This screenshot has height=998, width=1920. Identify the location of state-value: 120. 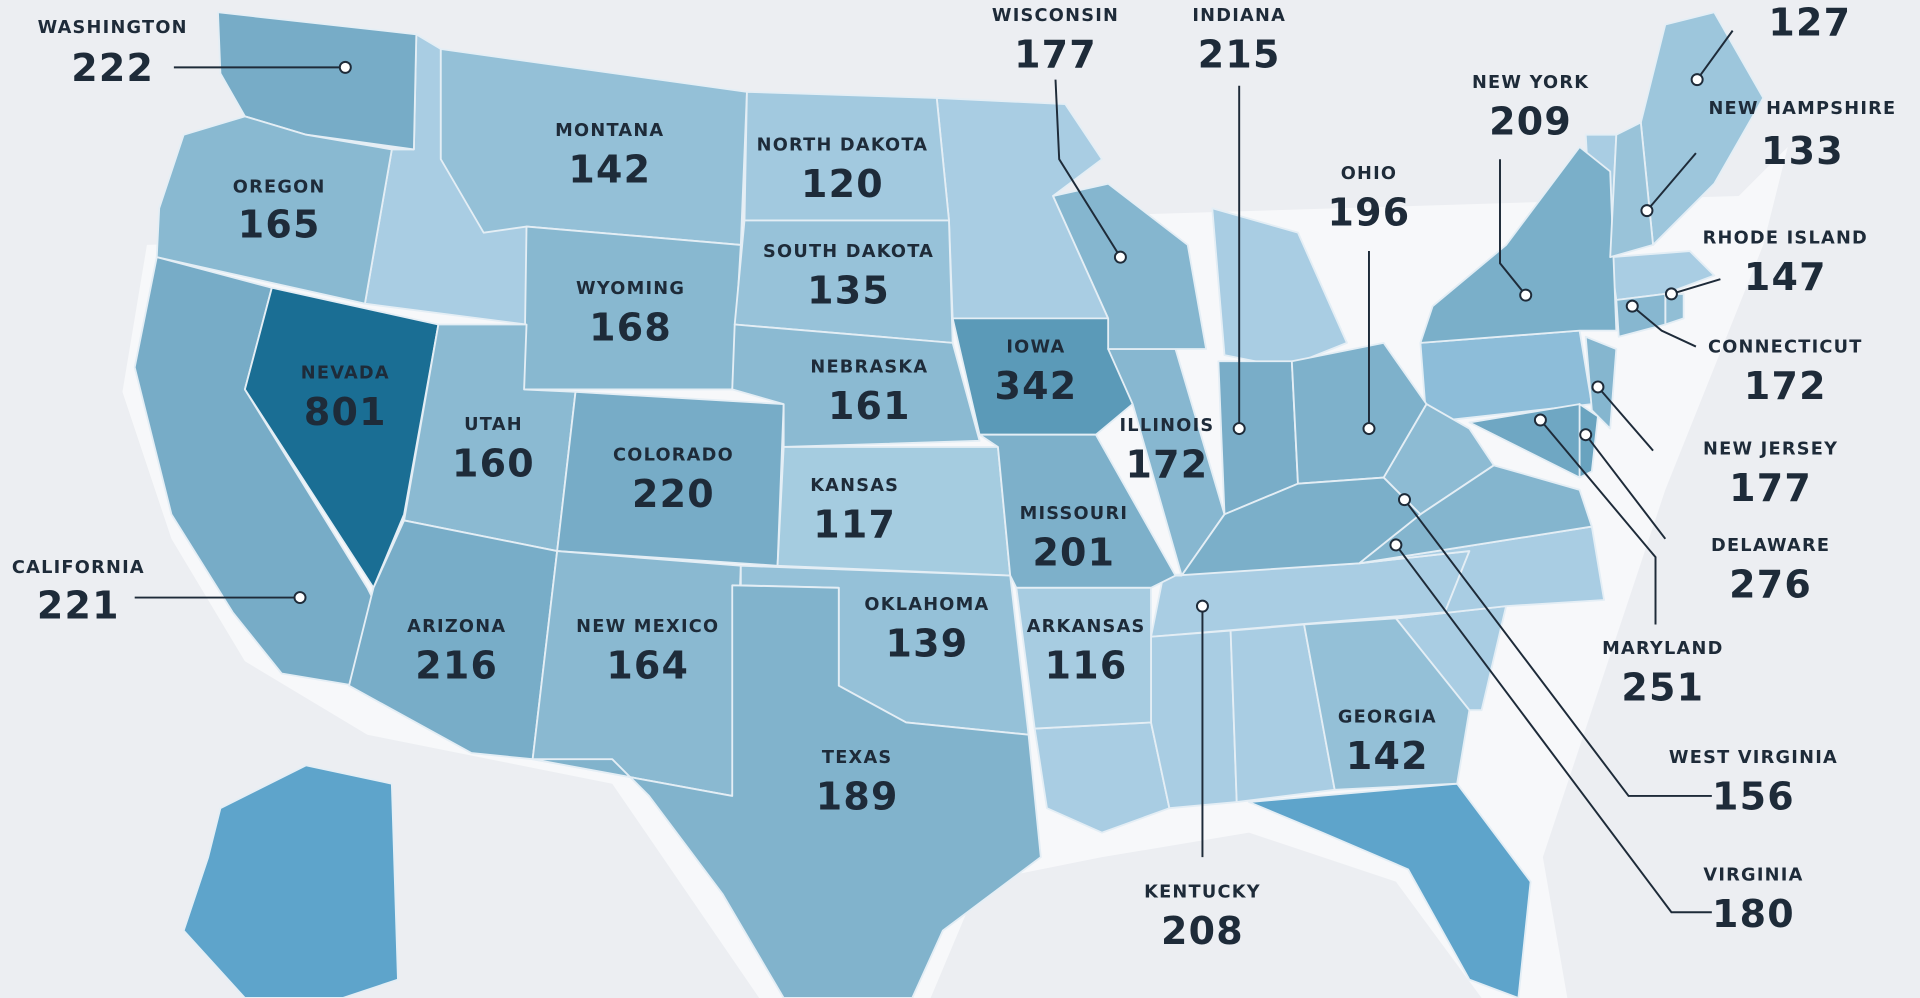
(842, 184).